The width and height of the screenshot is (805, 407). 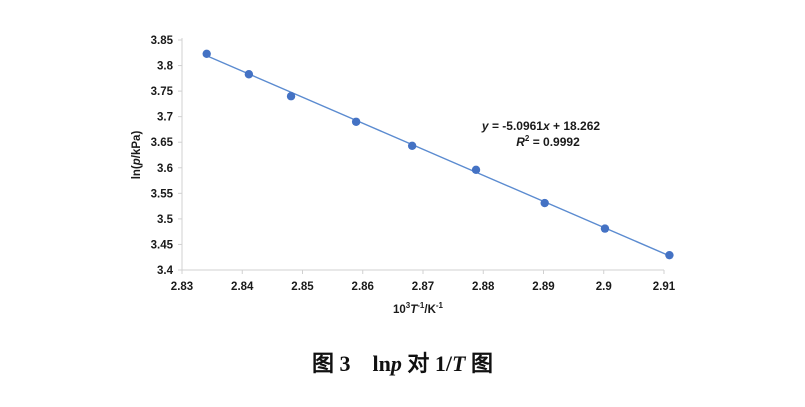 I want to click on caption-ln: ln, so click(x=381, y=363).